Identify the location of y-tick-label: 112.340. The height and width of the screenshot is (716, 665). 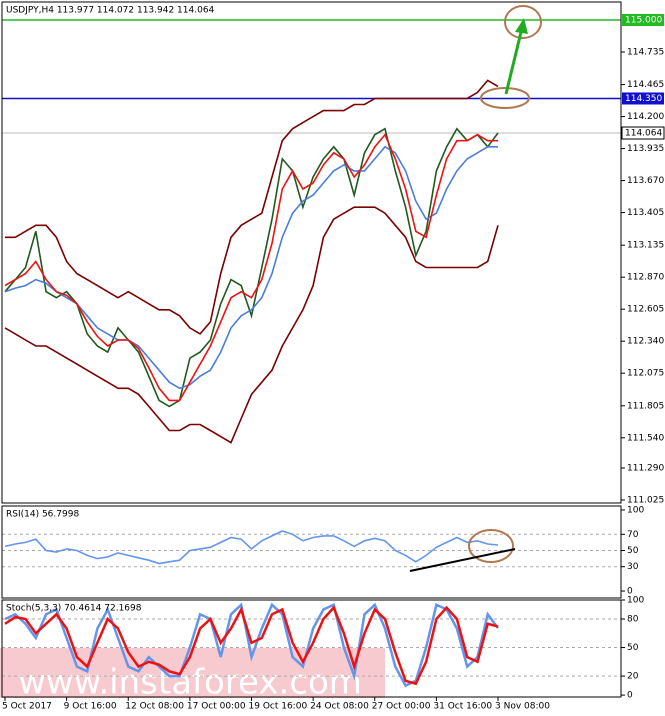
(645, 342).